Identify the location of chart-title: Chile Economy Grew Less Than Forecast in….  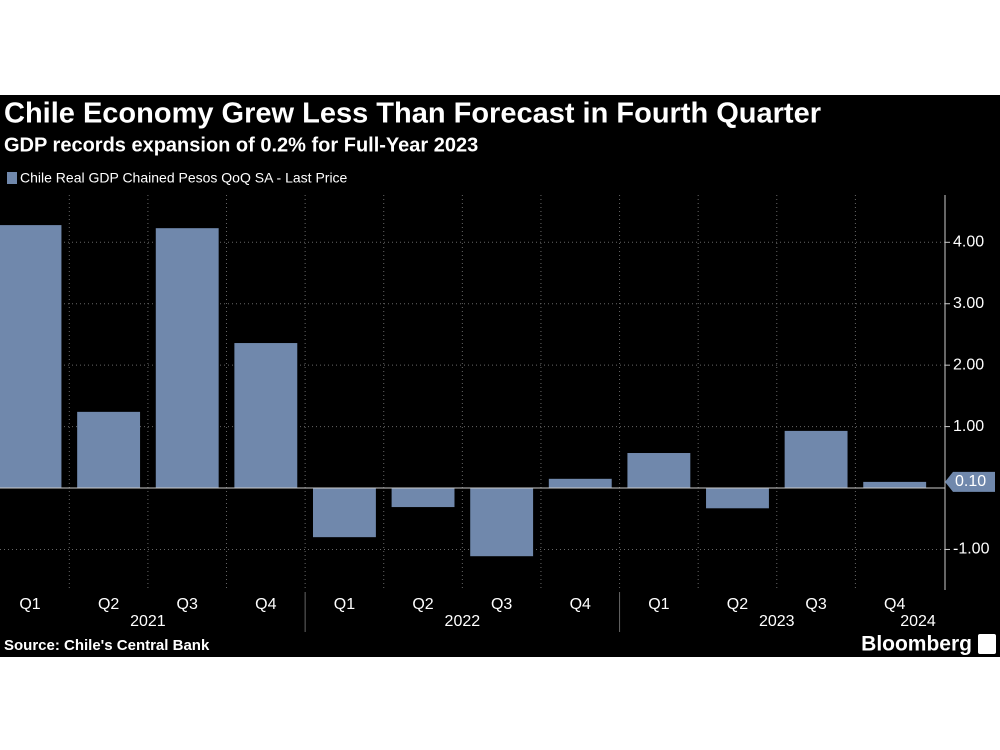
(412, 114).